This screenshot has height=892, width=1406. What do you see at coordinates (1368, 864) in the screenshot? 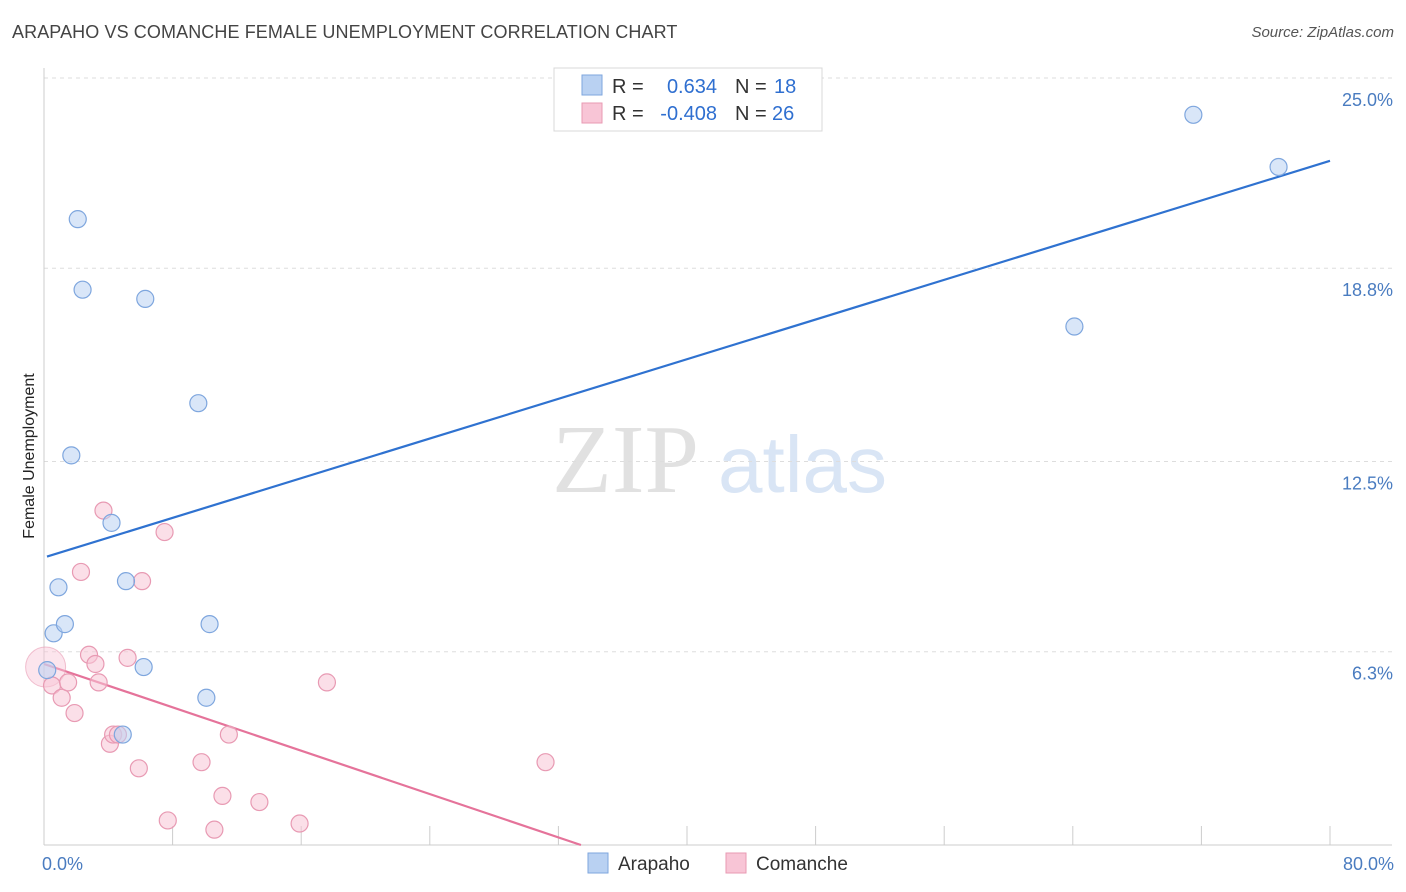
I see `x-tick-max: 80.0%` at bounding box center [1368, 864].